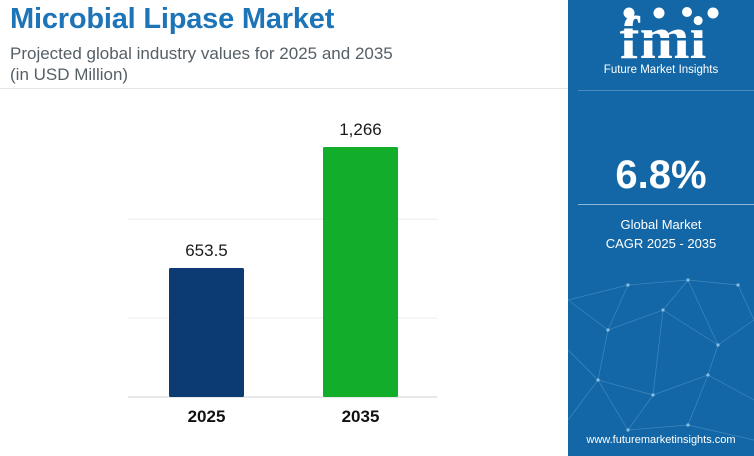  What do you see at coordinates (206, 250) in the screenshot?
I see `value-label-2025: 653.5` at bounding box center [206, 250].